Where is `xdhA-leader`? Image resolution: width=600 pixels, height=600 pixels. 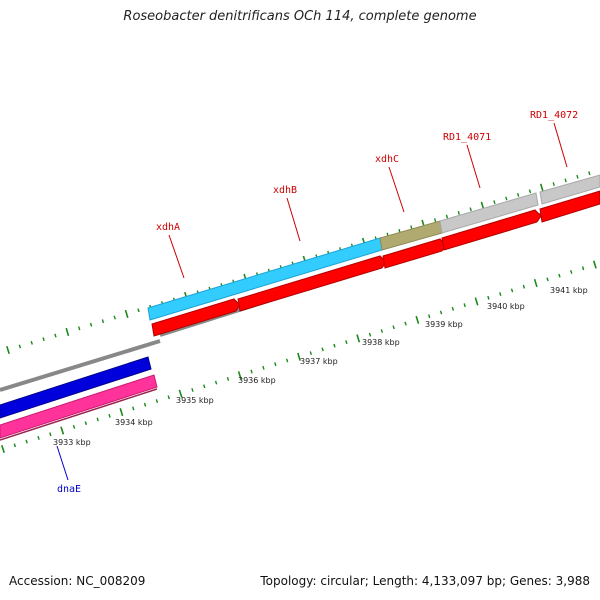 xdhA-leader is located at coordinates (176, 256).